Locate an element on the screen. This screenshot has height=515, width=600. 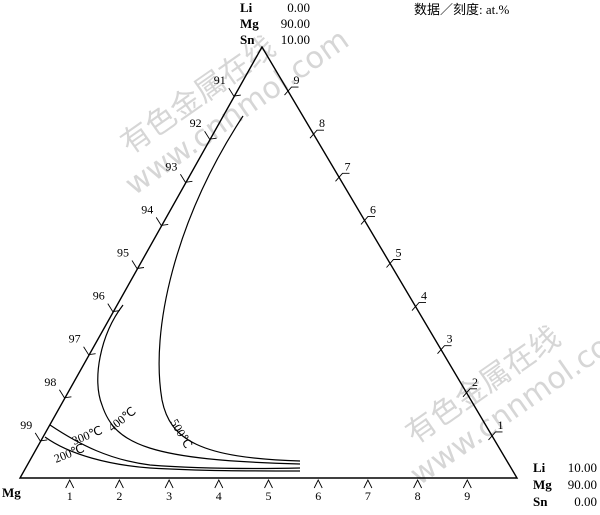
isotherm-label-400: 400℃ is located at coordinates (121, 419).